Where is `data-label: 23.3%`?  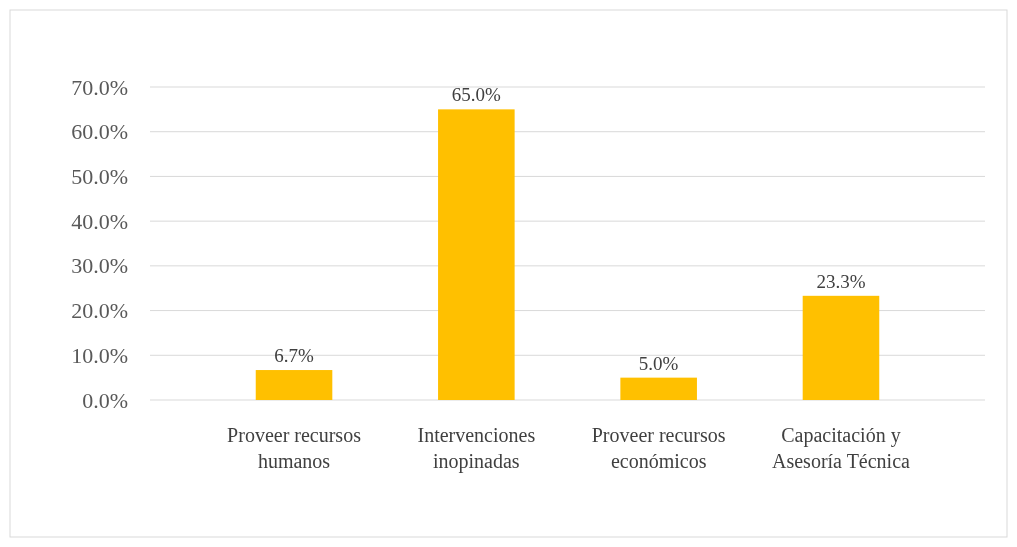
data-label: 23.3% is located at coordinates (841, 281).